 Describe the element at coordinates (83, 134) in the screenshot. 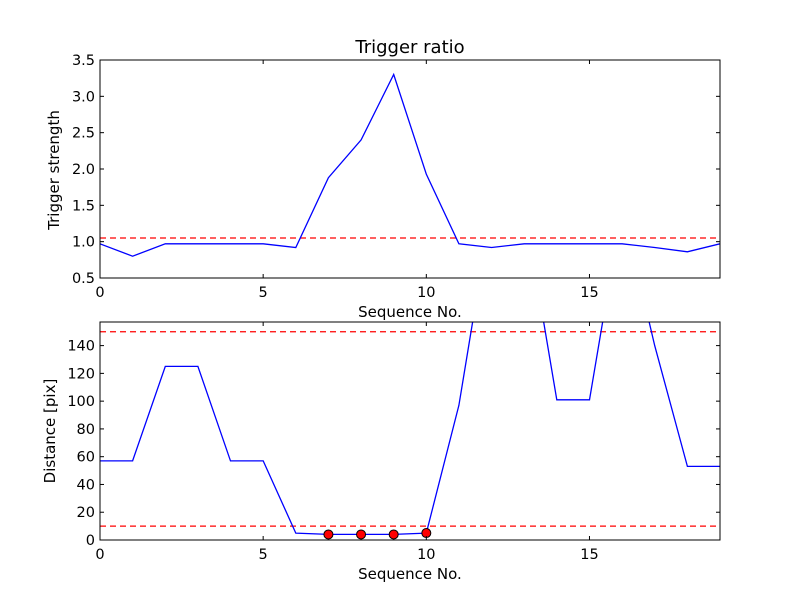

I see `y-tick-label: 2.5` at that location.